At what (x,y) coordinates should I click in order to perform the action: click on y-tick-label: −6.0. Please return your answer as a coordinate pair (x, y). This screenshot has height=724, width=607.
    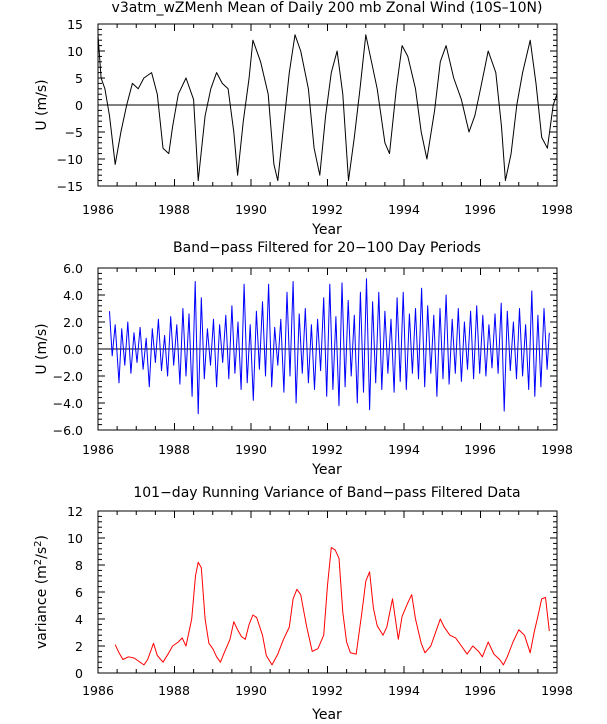
    Looking at the image, I should click on (68, 430).